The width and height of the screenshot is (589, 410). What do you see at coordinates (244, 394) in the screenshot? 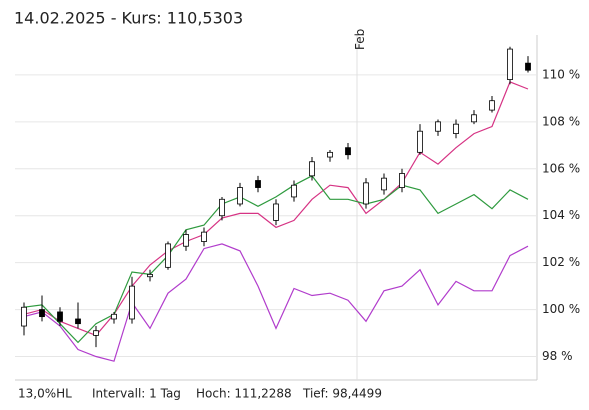
I see `footer-text: Hoch: 111,2288` at bounding box center [244, 394].